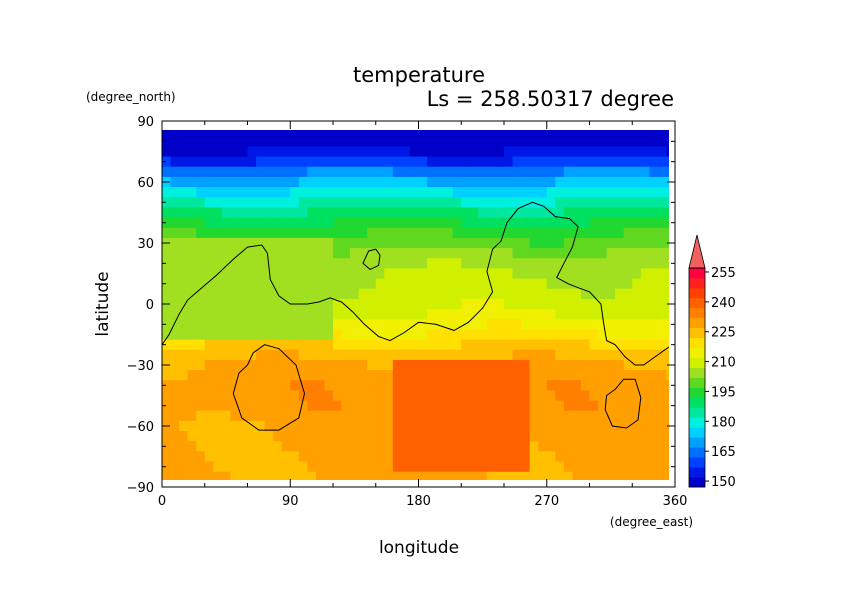 Image resolution: width=842 pixels, height=595 pixels. I want to click on x-tick-label: 360, so click(675, 501).